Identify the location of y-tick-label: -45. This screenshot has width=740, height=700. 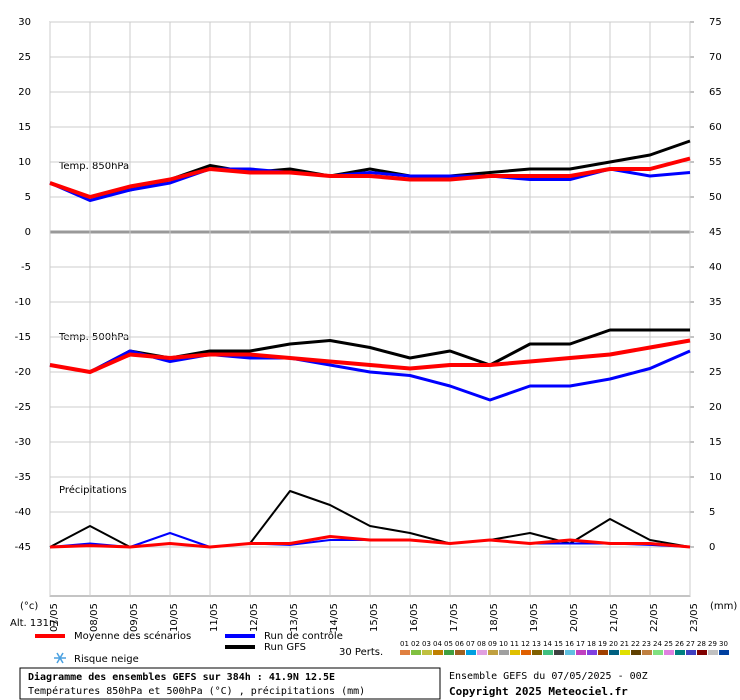
(23, 547).